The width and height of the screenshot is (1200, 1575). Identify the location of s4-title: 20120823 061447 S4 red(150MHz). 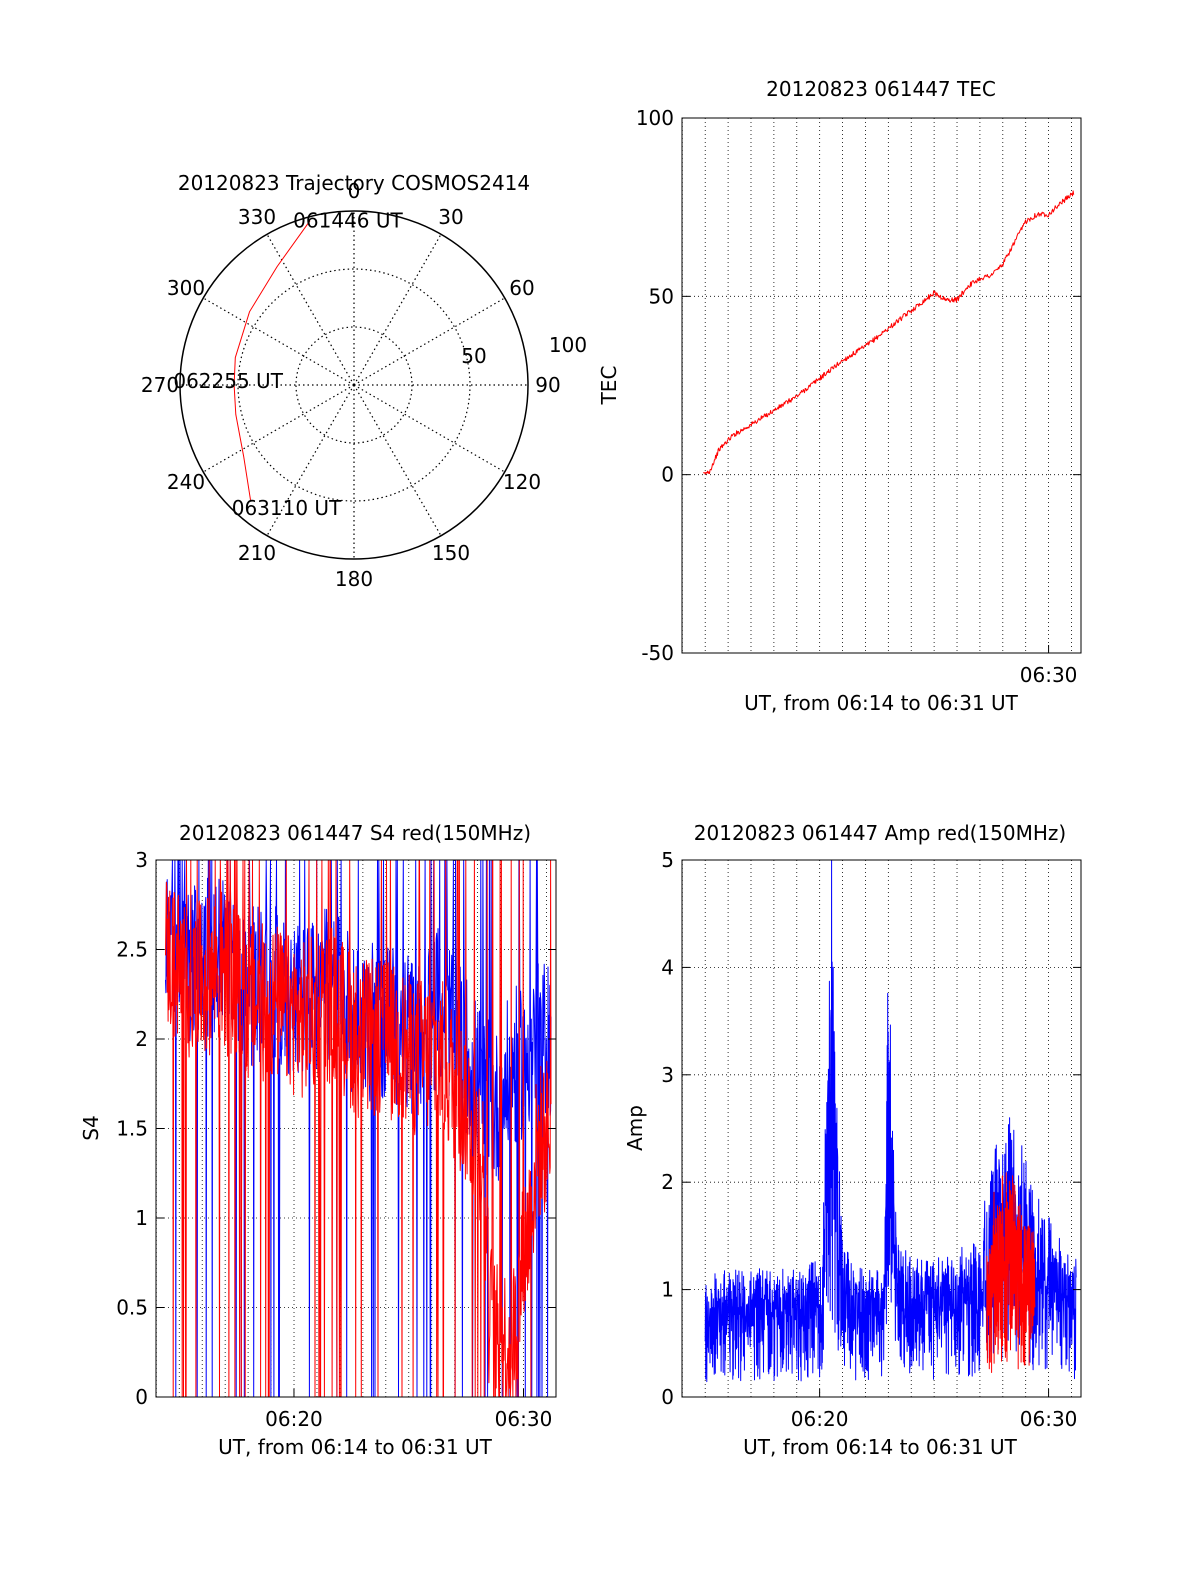
(355, 833).